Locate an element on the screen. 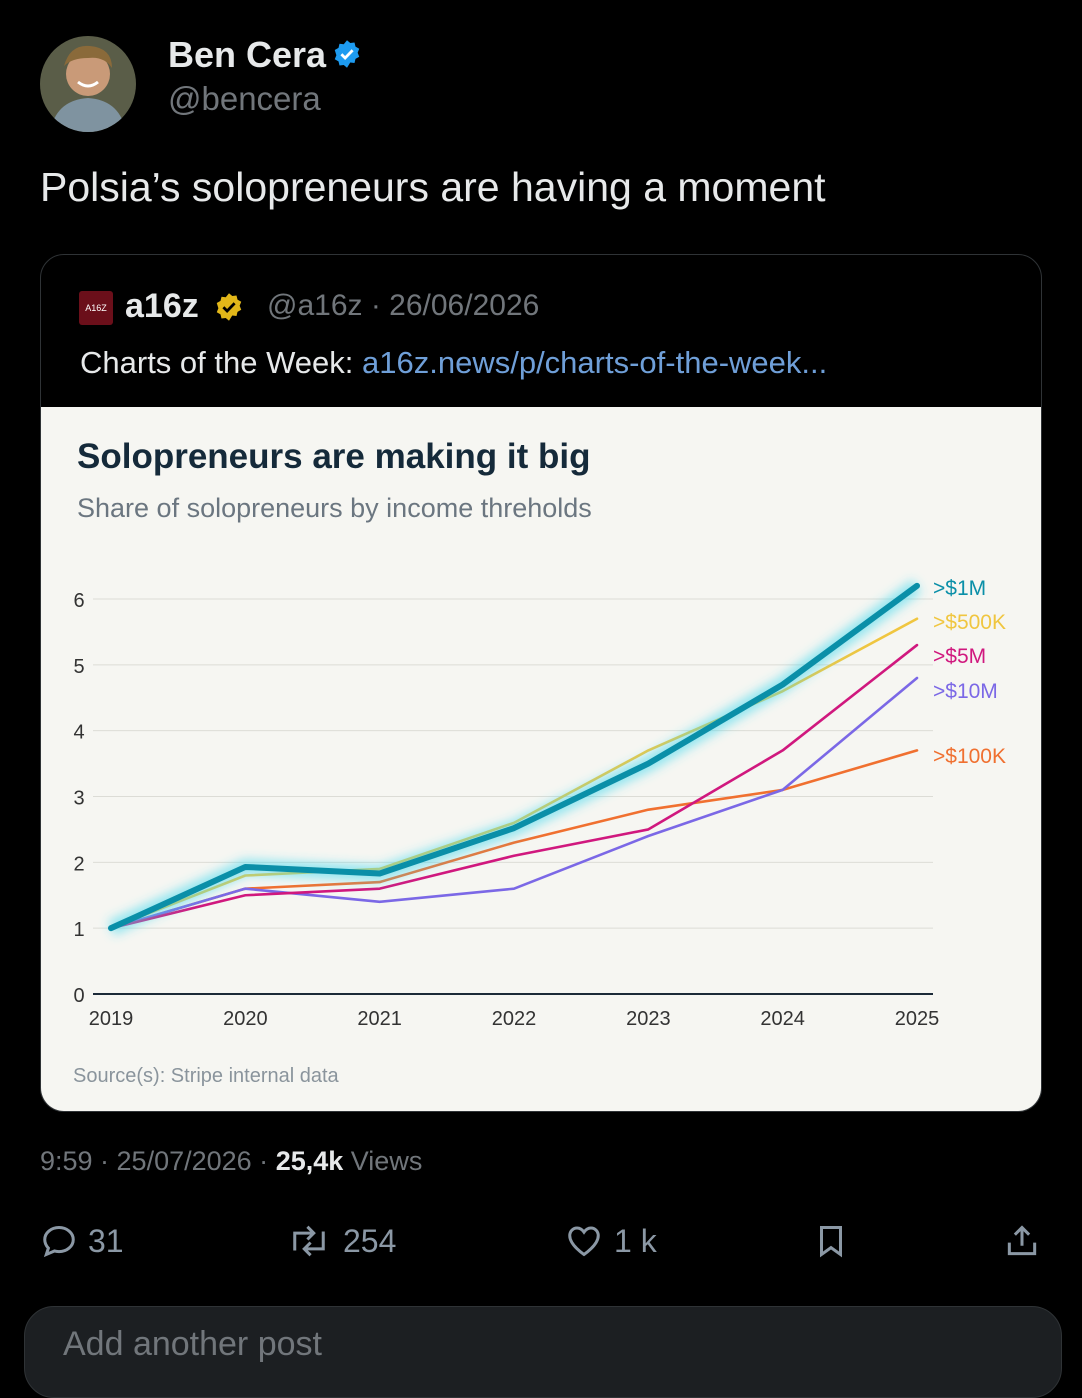 The image size is (1082, 1398). share-icon is located at coordinates (1022, 1240).